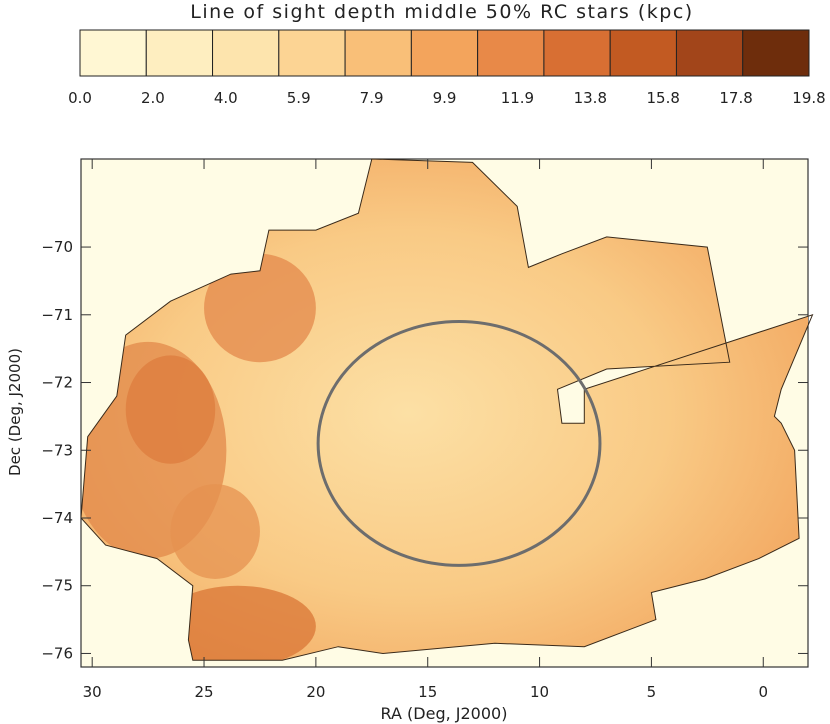  I want to click on x-tick-label: 20, so click(315, 692).